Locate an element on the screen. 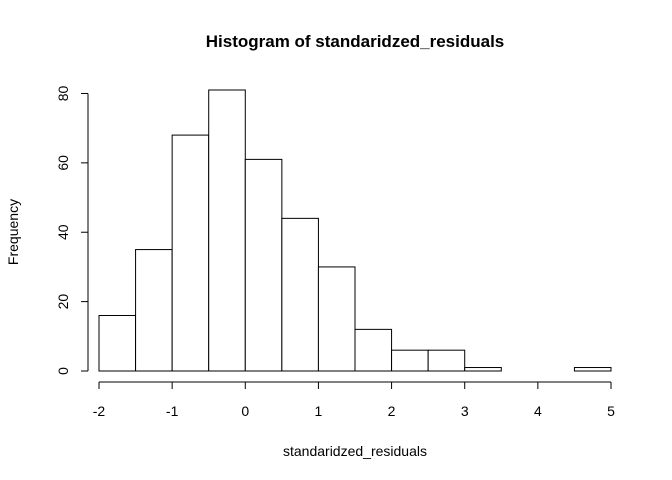 This screenshot has width=672, height=480. y-tick-label-1: 20 is located at coordinates (63, 302).